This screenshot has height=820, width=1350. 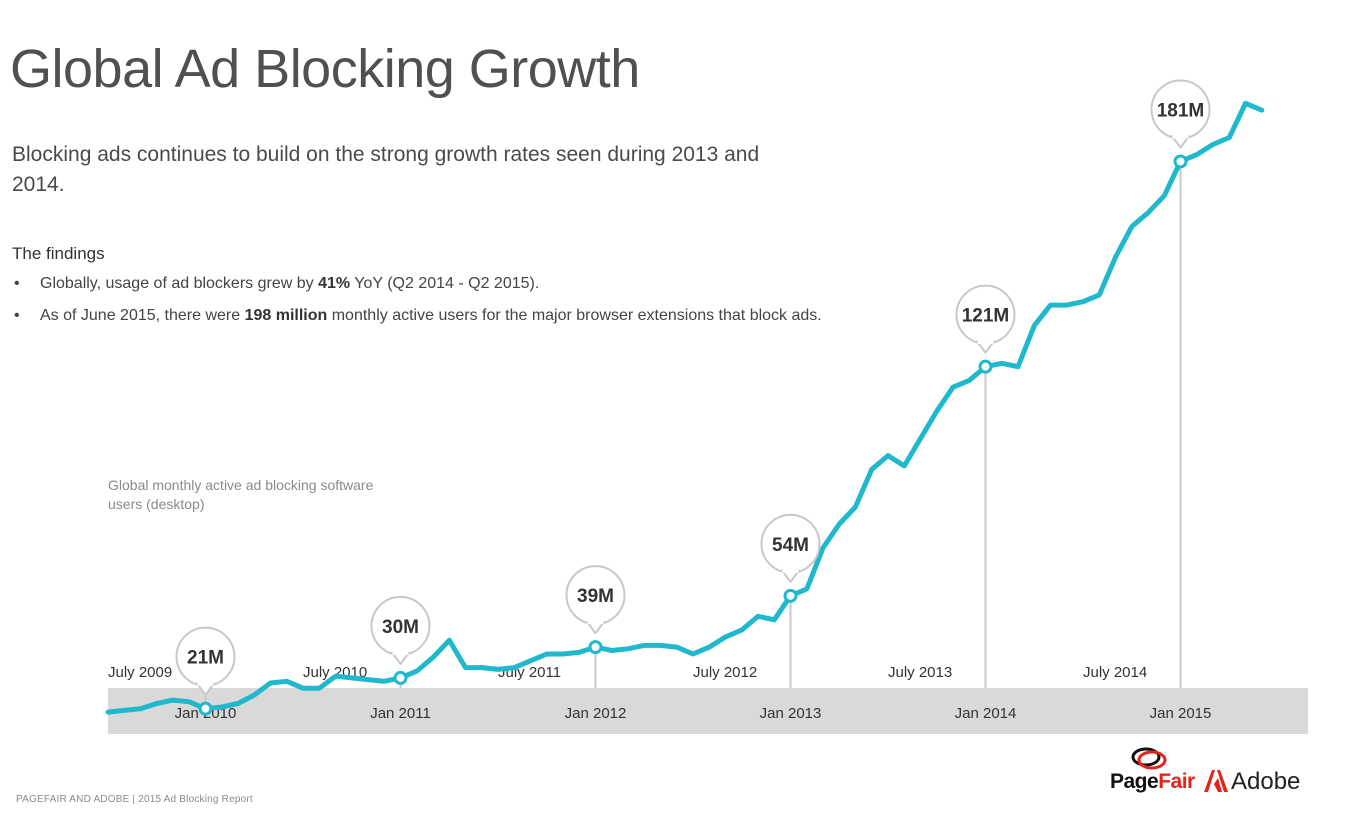 I want to click on x-tick-label: Jan 2012, so click(x=596, y=713).